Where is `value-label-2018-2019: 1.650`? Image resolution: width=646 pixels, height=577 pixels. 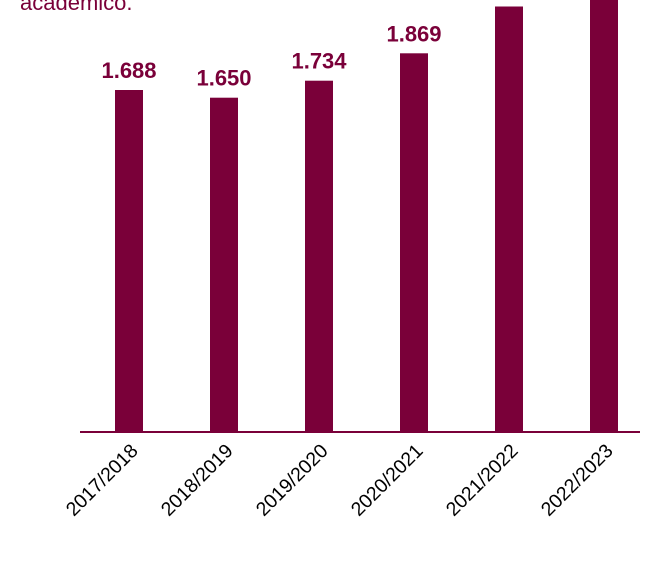
value-label-2018-2019: 1.650 is located at coordinates (223, 78).